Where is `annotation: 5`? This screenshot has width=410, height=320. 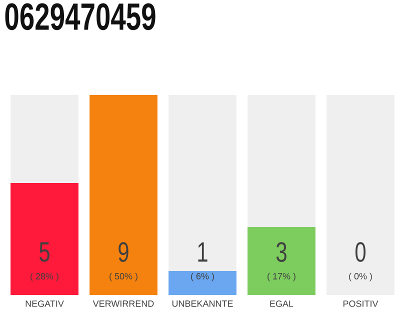
annotation: 5 is located at coordinates (45, 252).